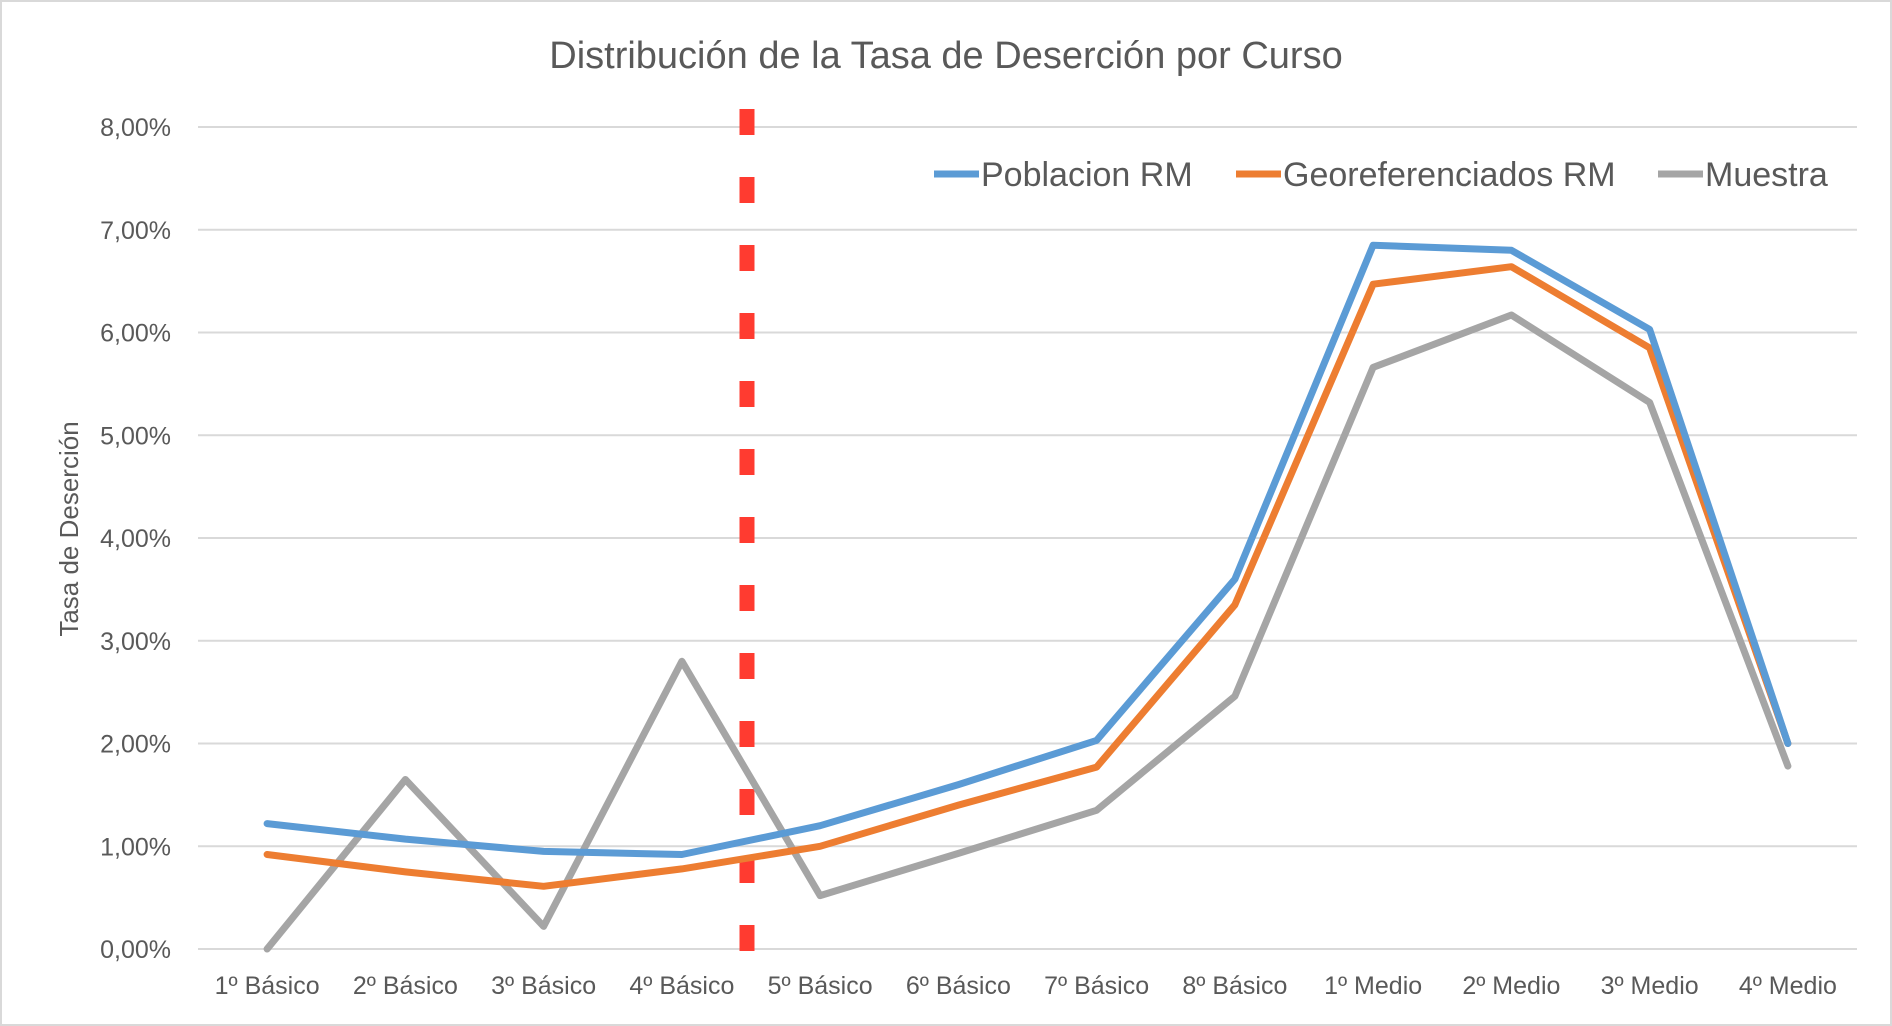 The image size is (1892, 1026). I want to click on x-tick-label: 2º Medio, so click(1511, 986).